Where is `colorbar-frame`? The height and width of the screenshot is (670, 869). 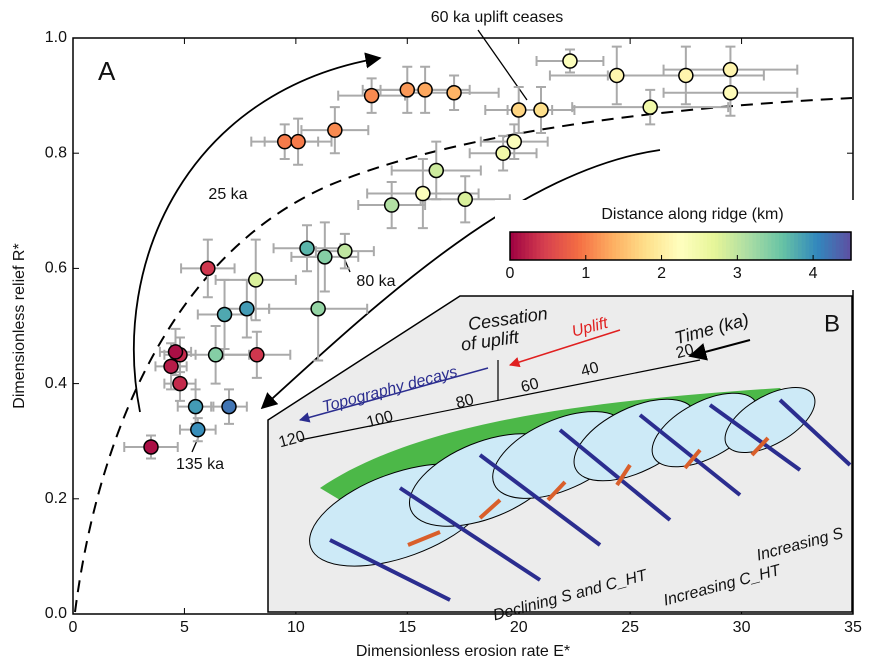
colorbar-frame is located at coordinates (680, 246).